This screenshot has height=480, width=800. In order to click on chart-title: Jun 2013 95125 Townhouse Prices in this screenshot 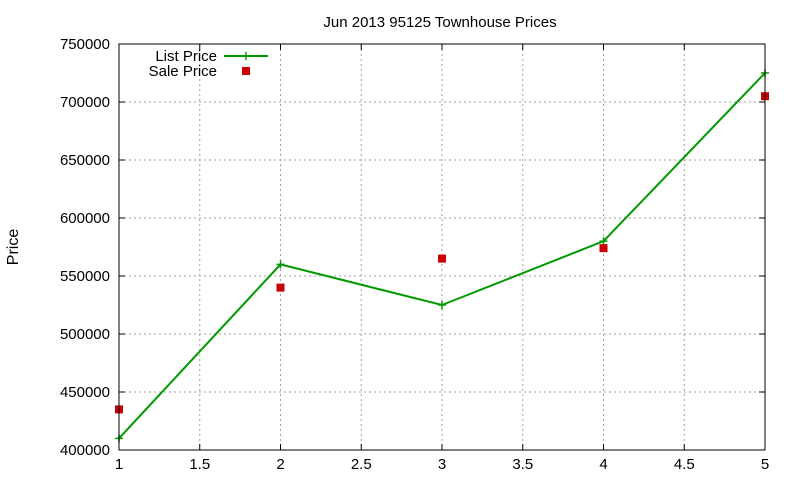, I will do `click(439, 22)`.